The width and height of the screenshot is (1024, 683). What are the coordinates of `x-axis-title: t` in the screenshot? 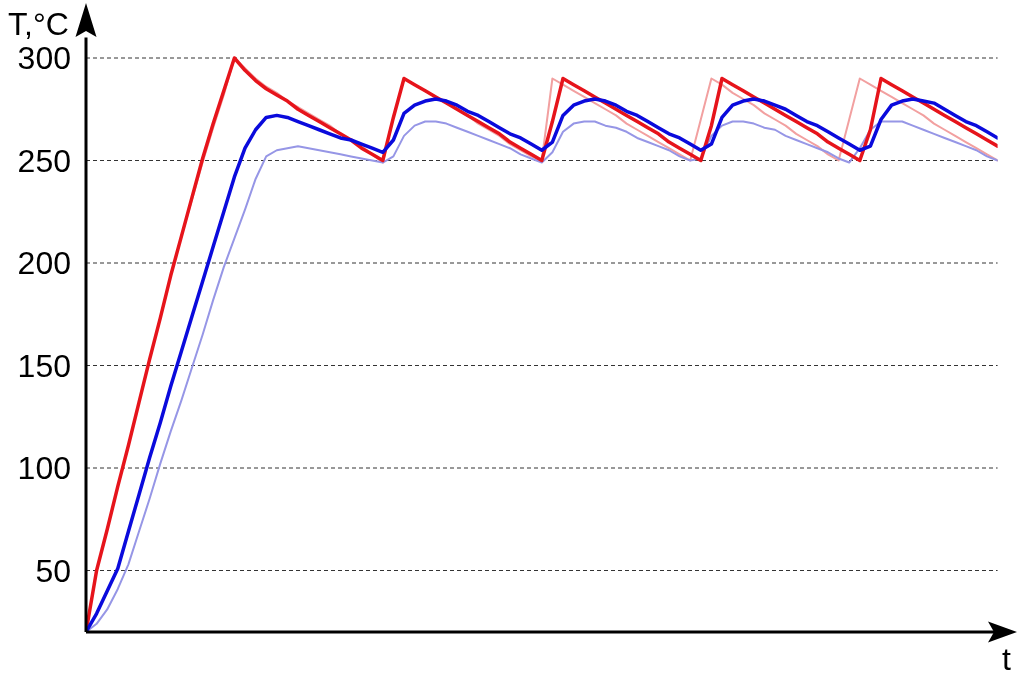 It's located at (1006, 659).